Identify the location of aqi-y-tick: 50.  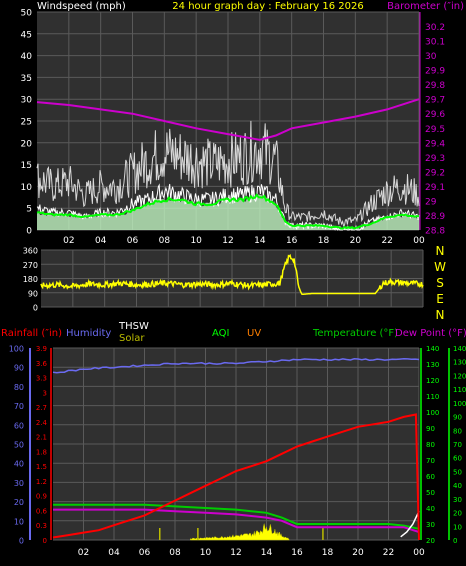
(457, 472).